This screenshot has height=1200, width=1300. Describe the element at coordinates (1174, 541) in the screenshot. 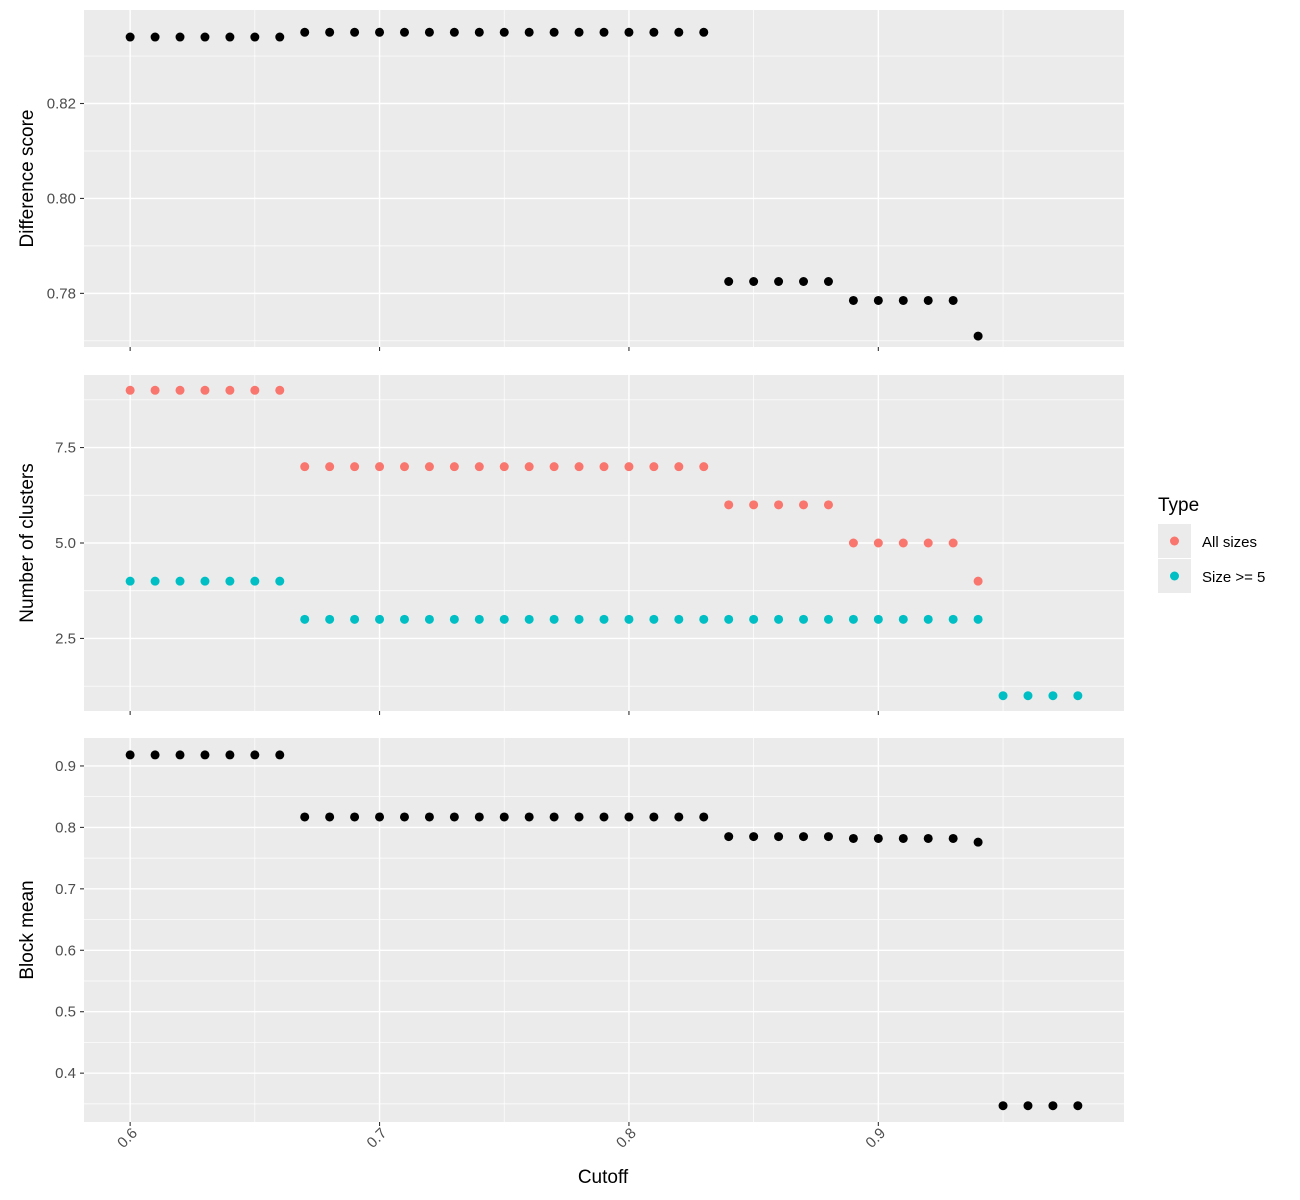

I see `legend-key-all-sizes` at that location.